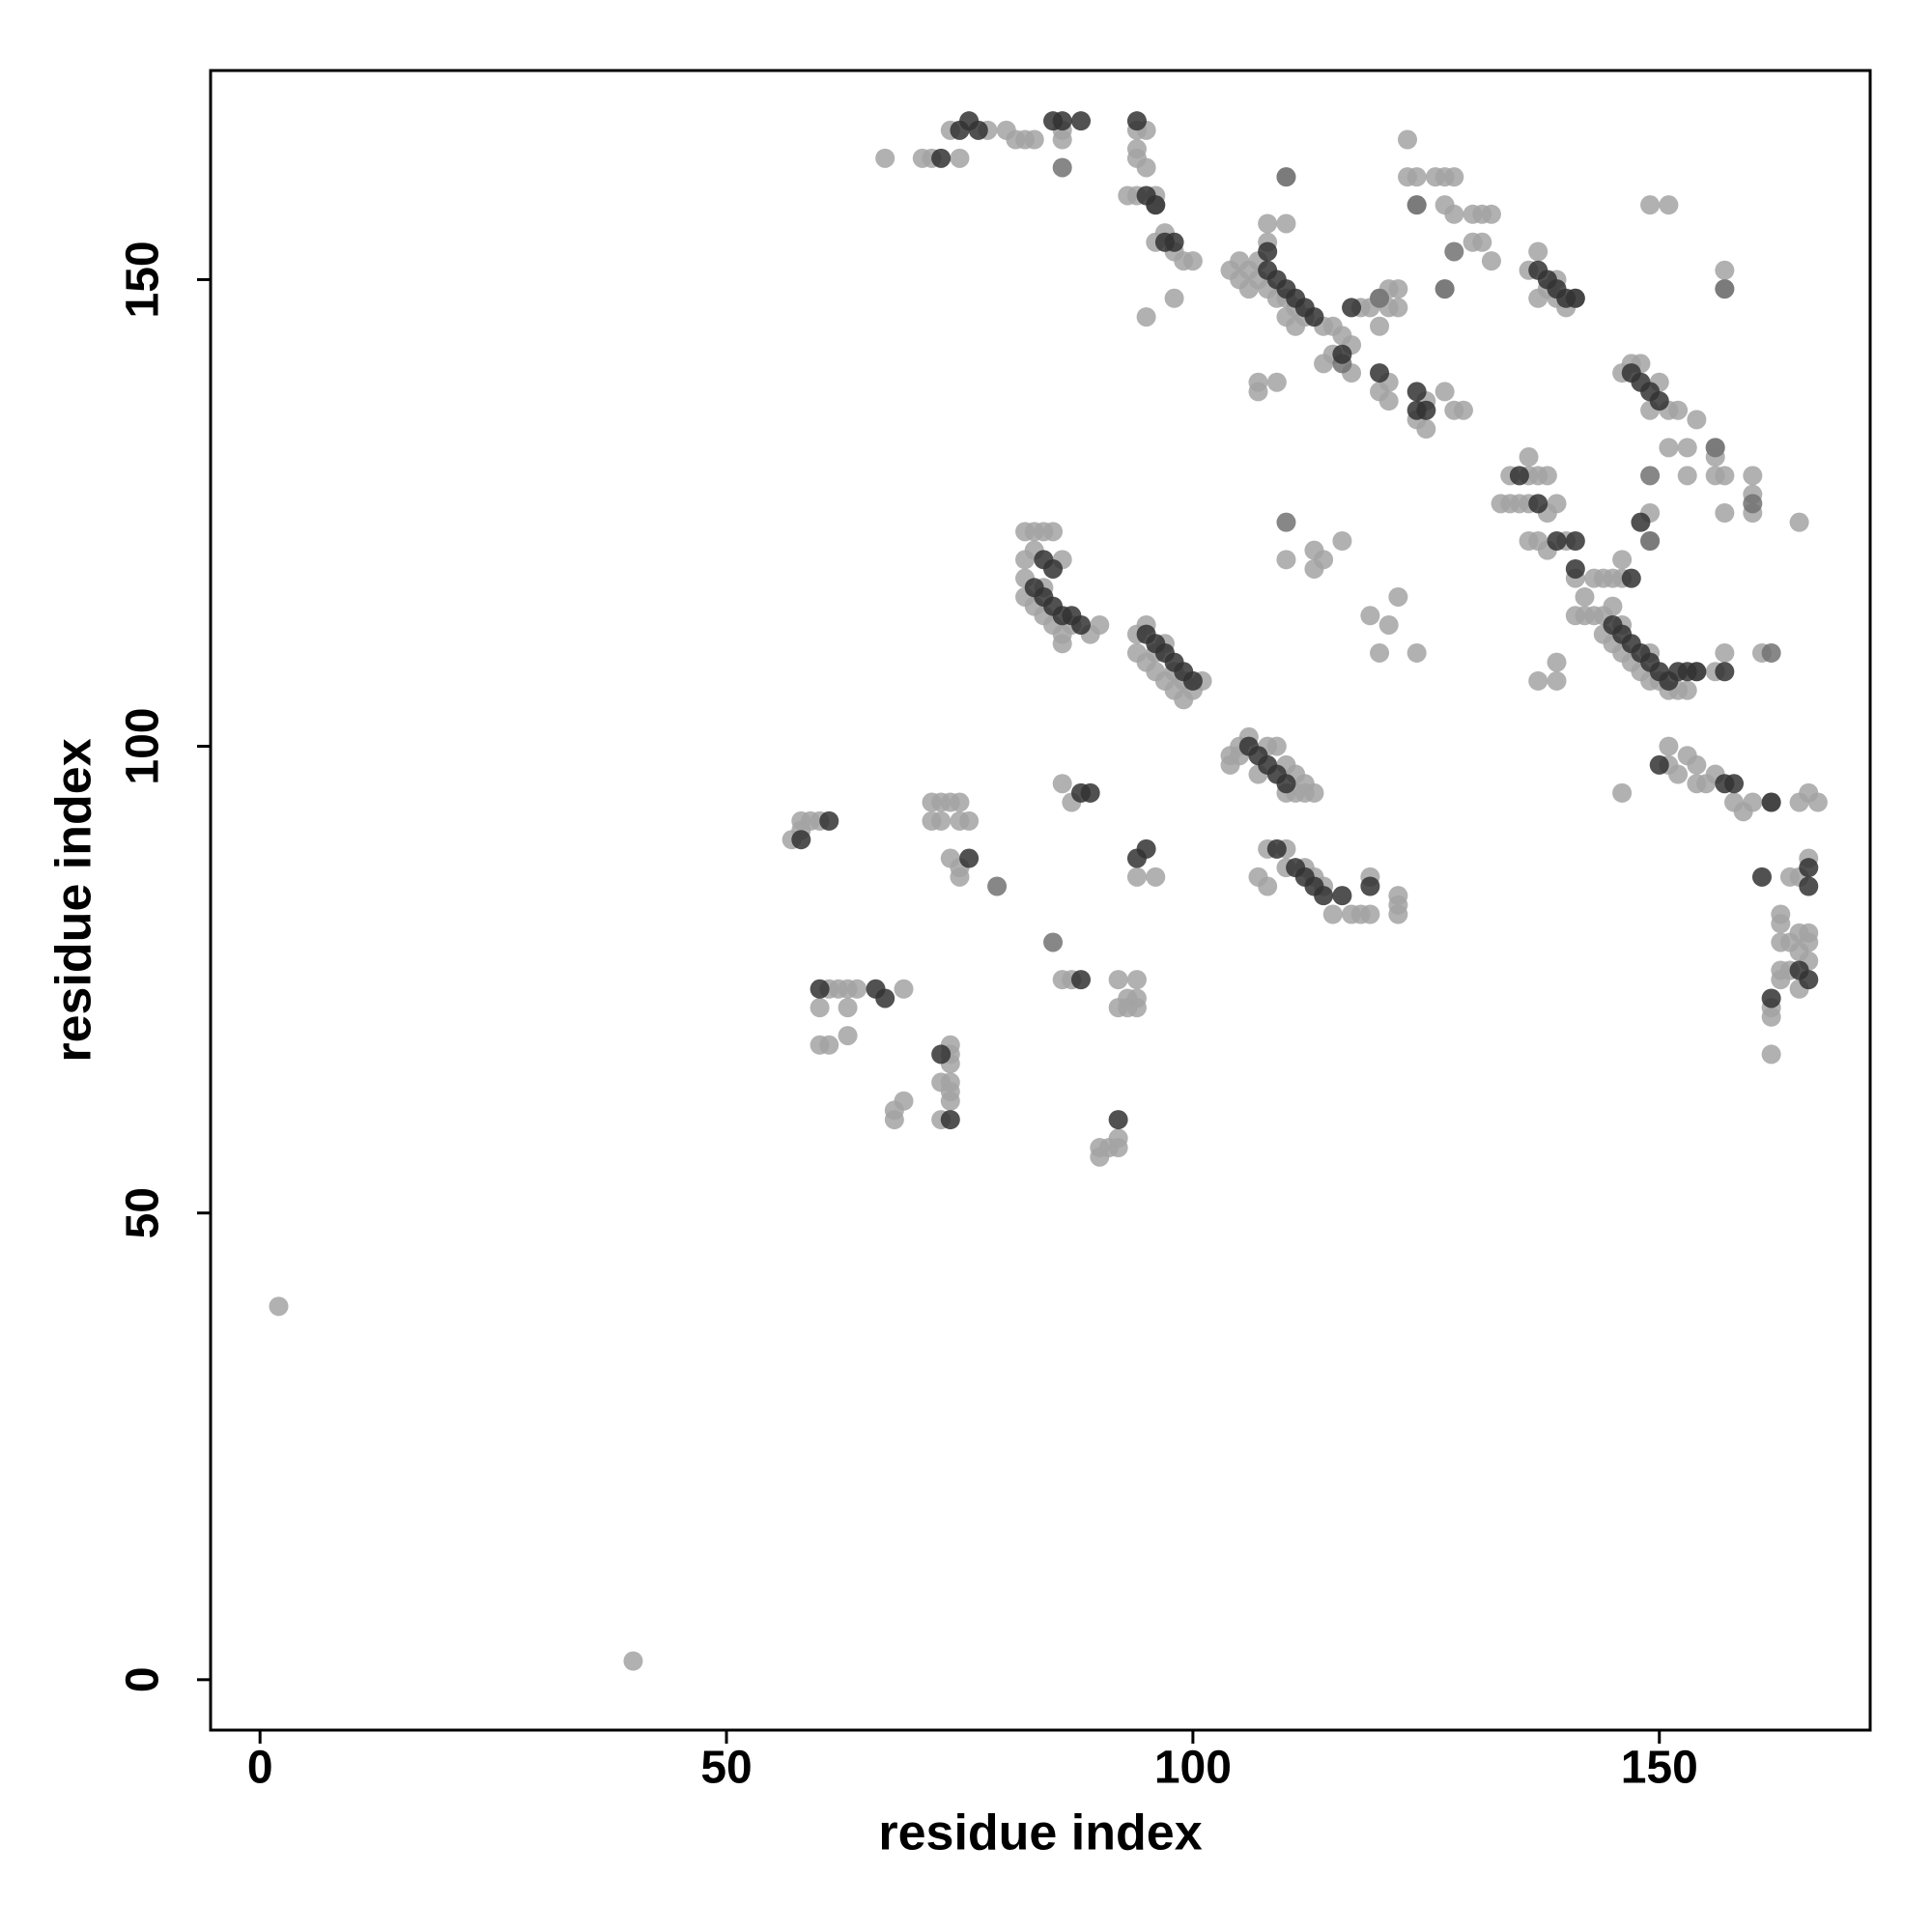  What do you see at coordinates (726, 1768) in the screenshot?
I see `x-tick-label: 50` at bounding box center [726, 1768].